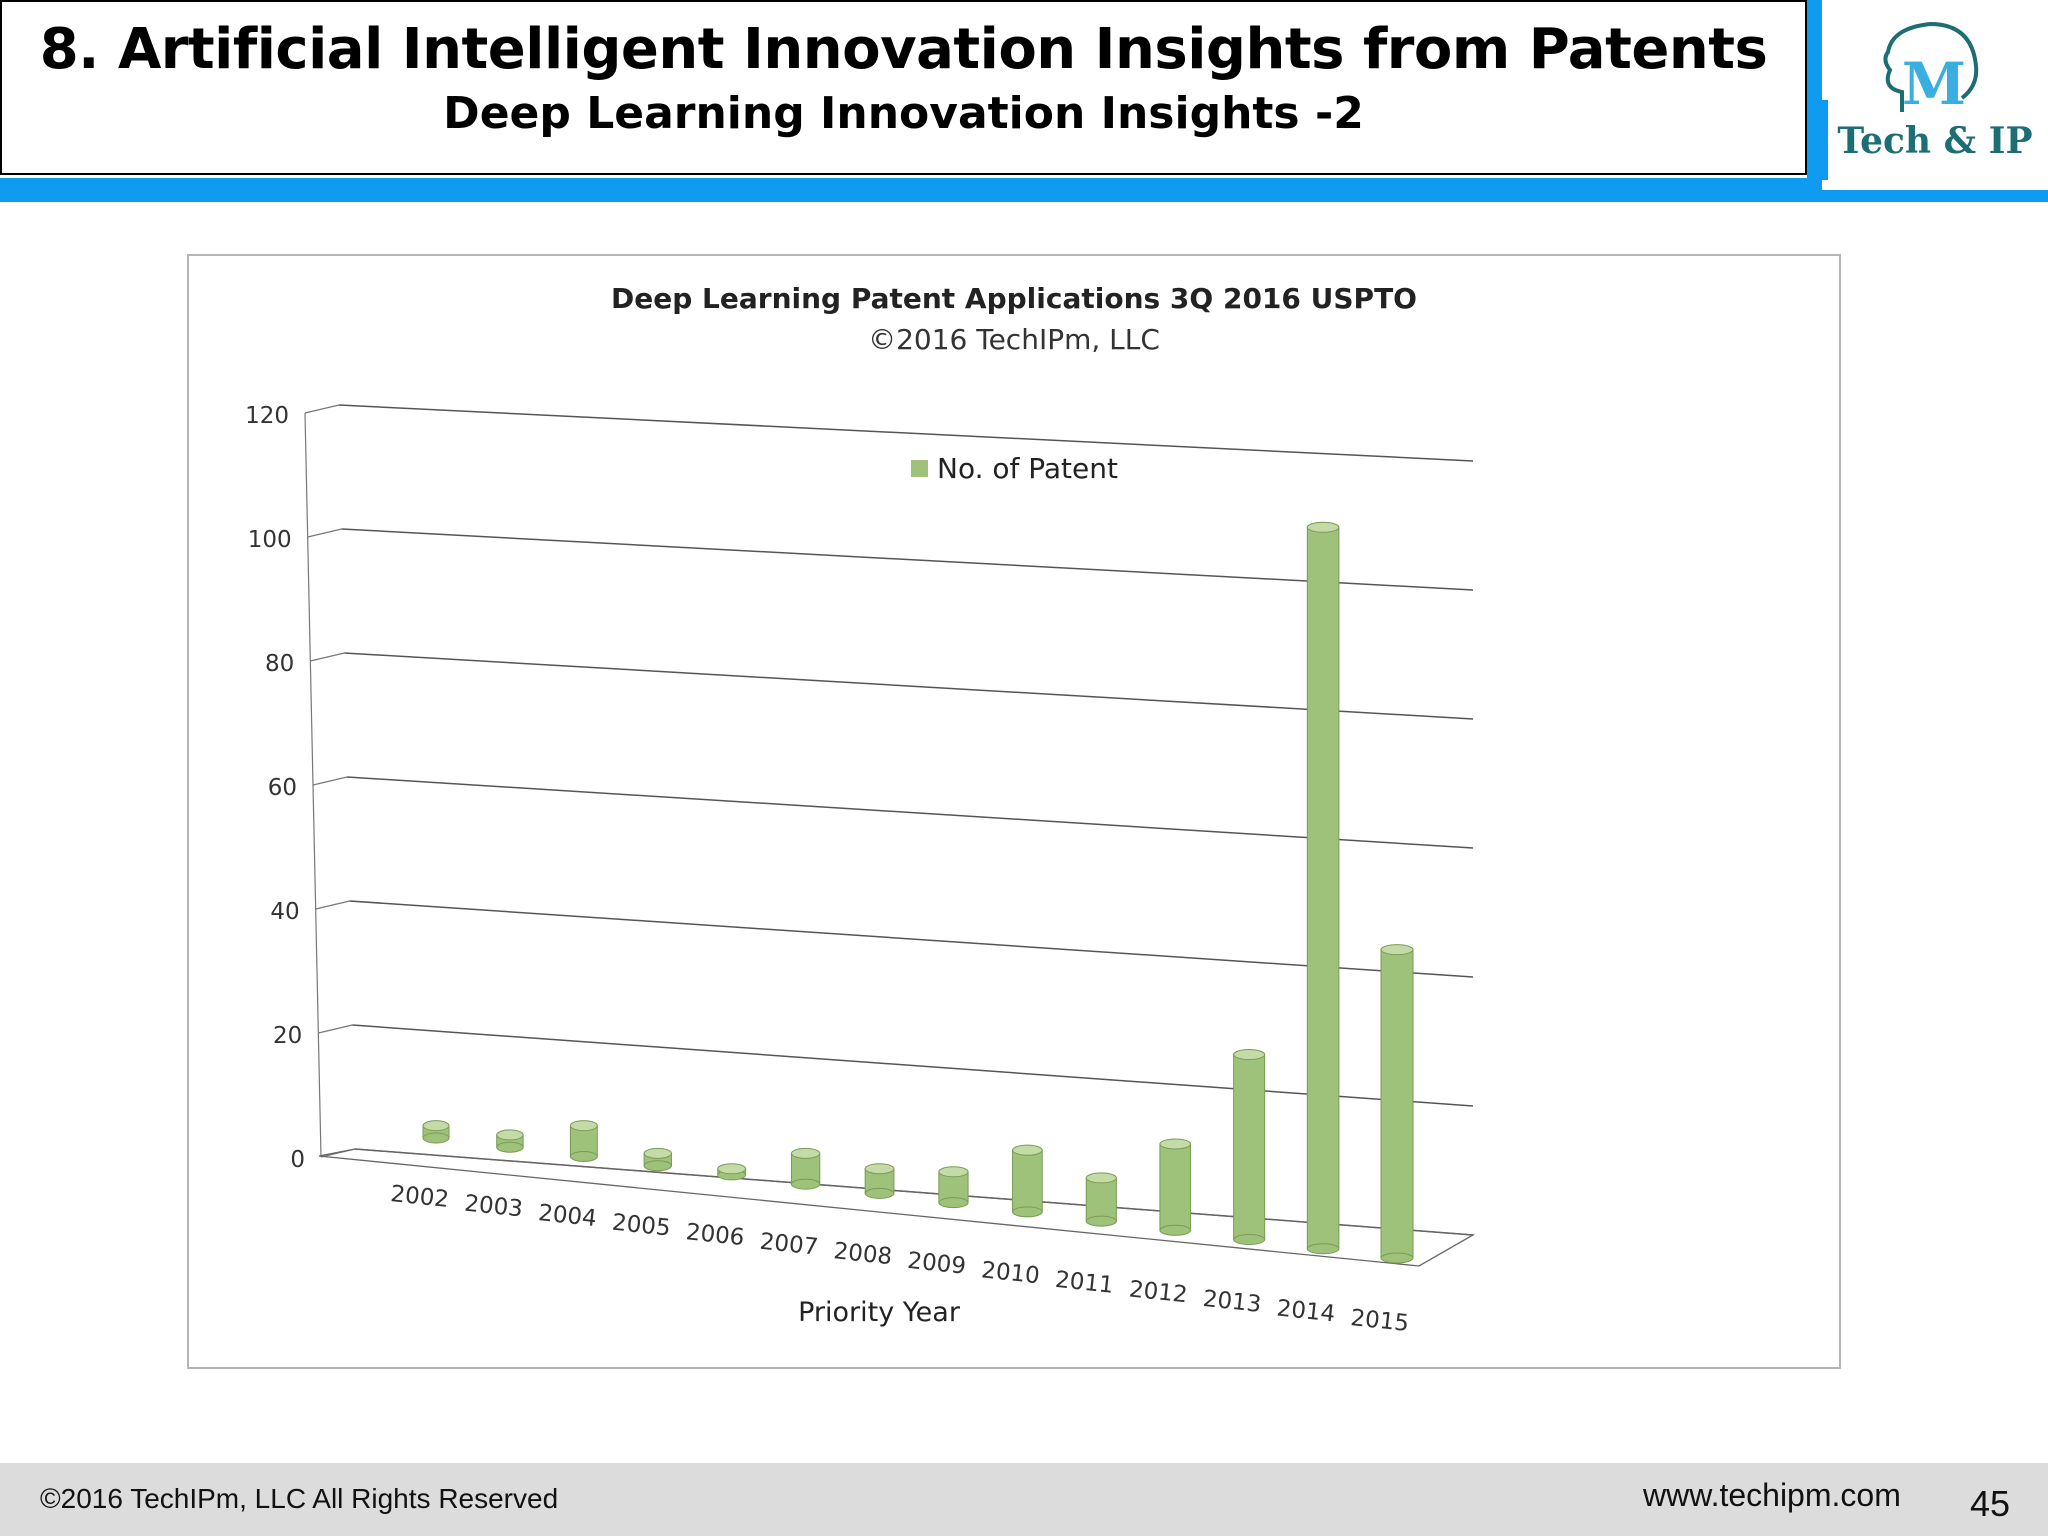  What do you see at coordinates (284, 912) in the screenshot?
I see `y-tick-label: 40` at bounding box center [284, 912].